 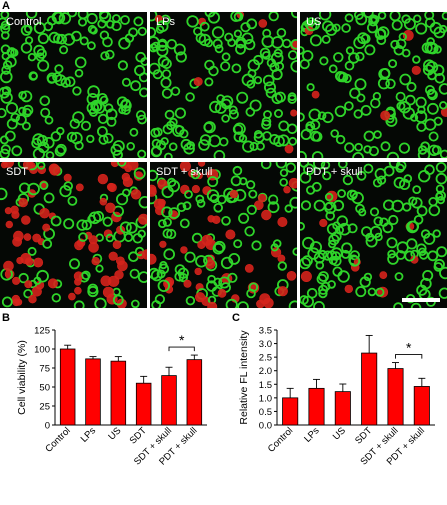 What do you see at coordinates (244, 377) in the screenshot?
I see `y-axis-label: Relative FL intensity` at bounding box center [244, 377].